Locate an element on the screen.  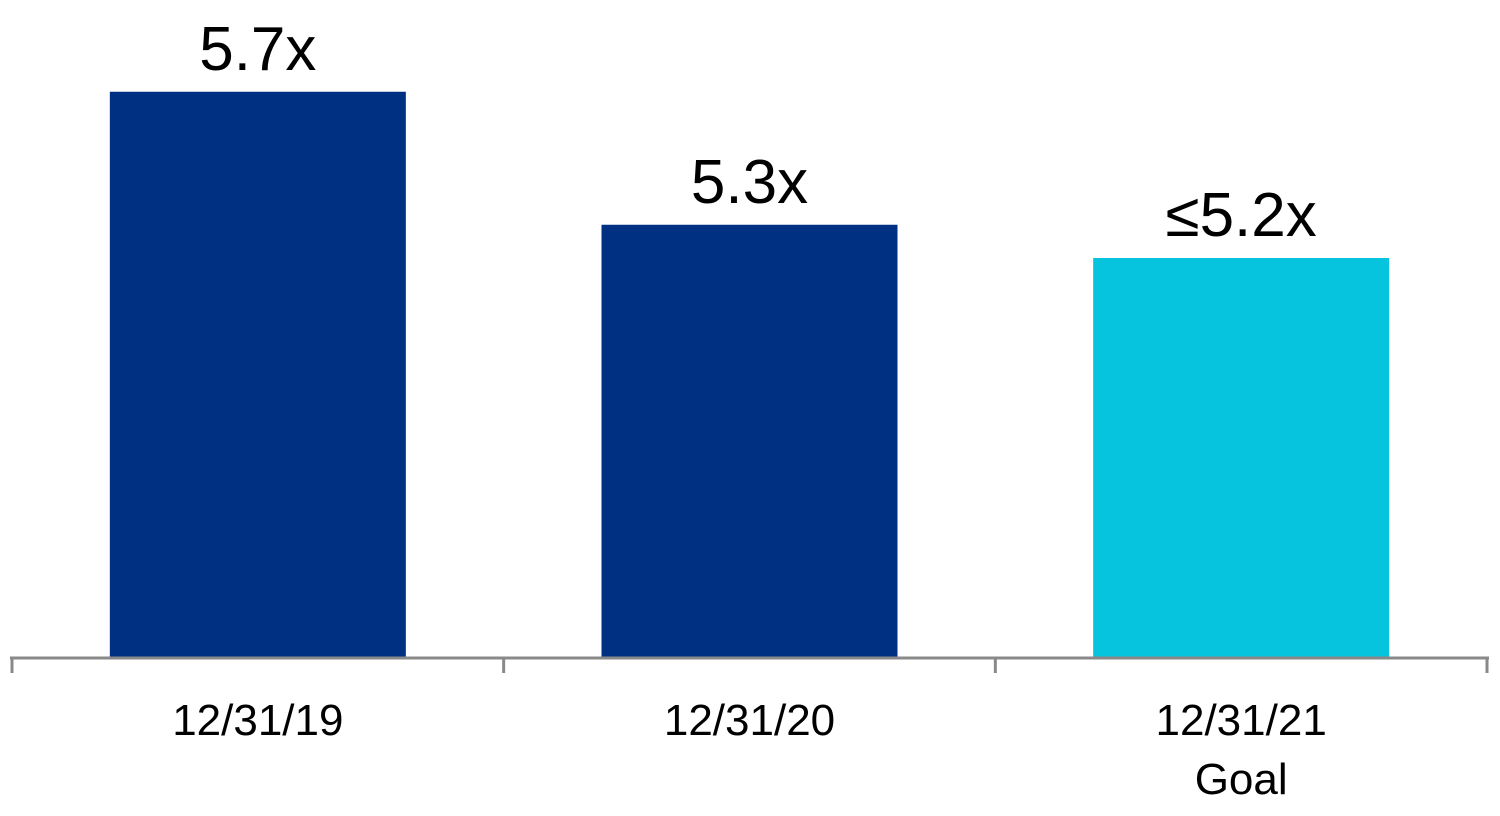
data-label: 5.3x is located at coordinates (749, 182).